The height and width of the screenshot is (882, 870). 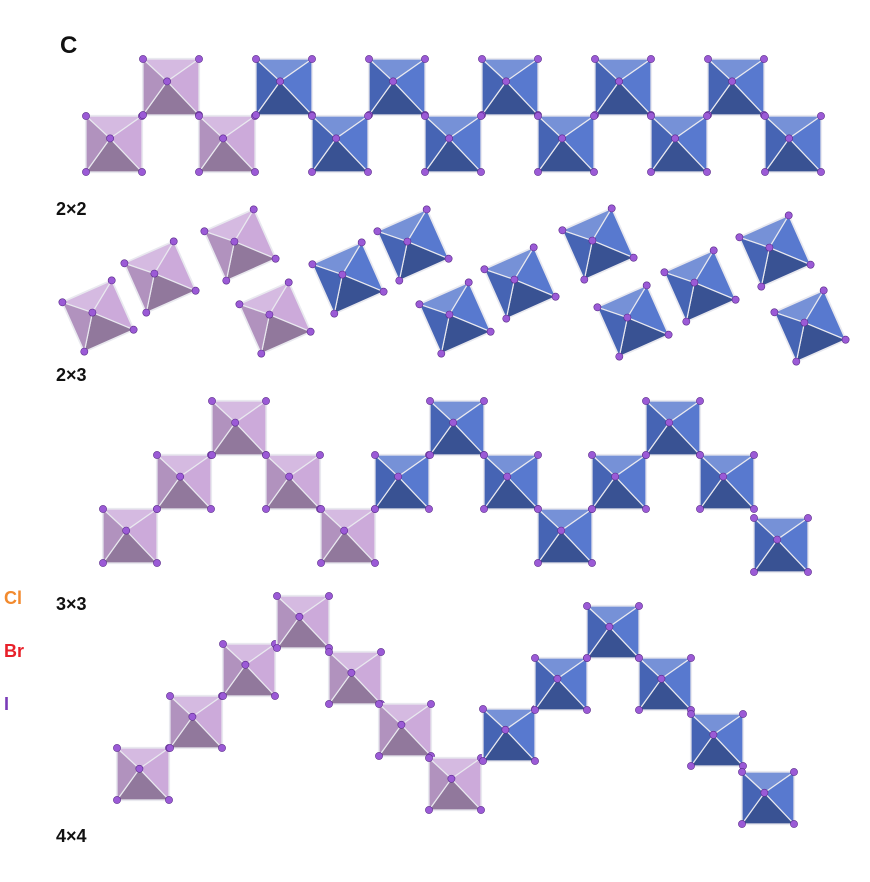 I want to click on panel-letter: C, so click(x=69, y=45).